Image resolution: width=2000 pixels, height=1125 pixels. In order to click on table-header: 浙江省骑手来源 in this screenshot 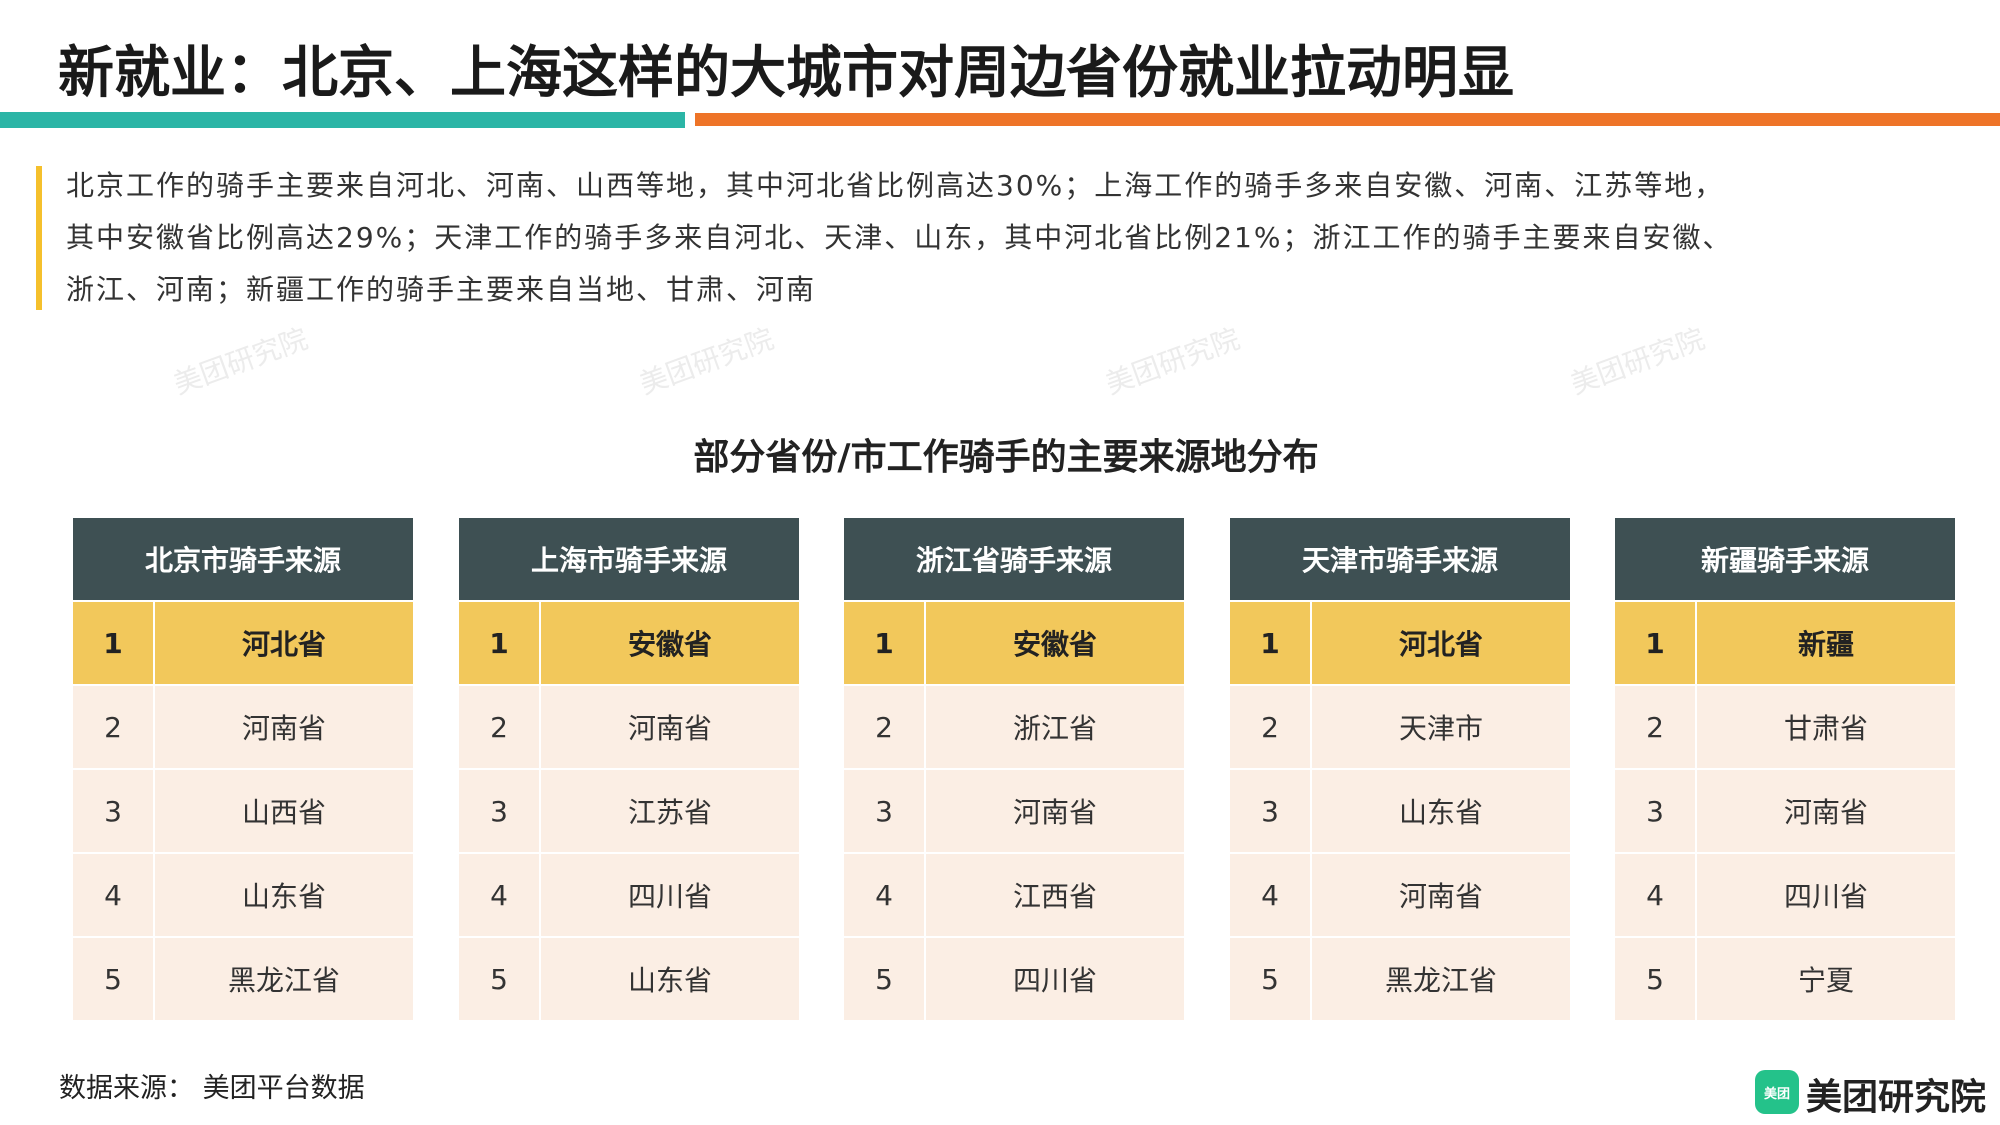, I will do `click(1014, 559)`.